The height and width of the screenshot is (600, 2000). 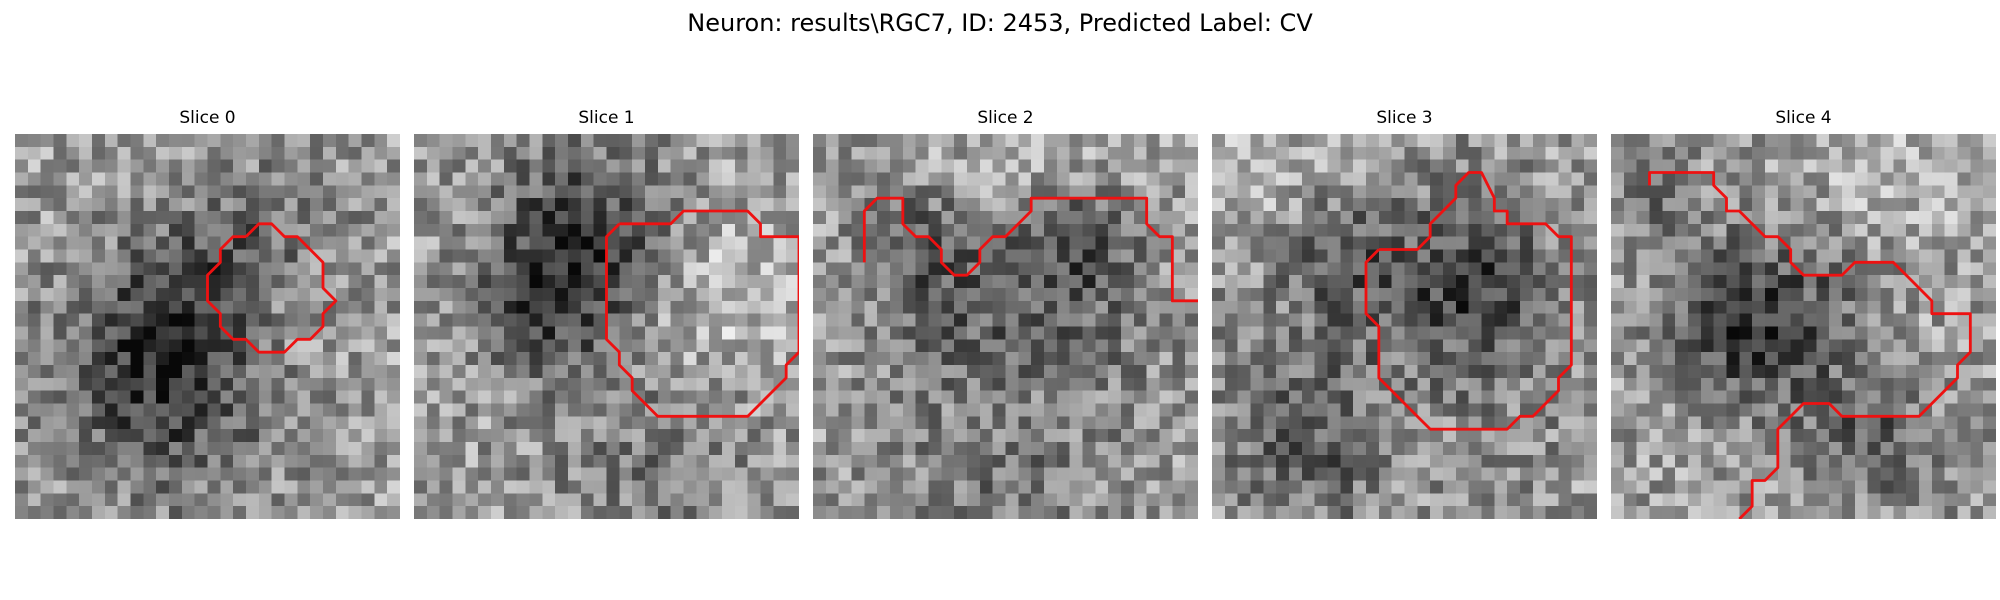 I want to click on slice-panel-4: Slice 4, so click(x=1803, y=312).